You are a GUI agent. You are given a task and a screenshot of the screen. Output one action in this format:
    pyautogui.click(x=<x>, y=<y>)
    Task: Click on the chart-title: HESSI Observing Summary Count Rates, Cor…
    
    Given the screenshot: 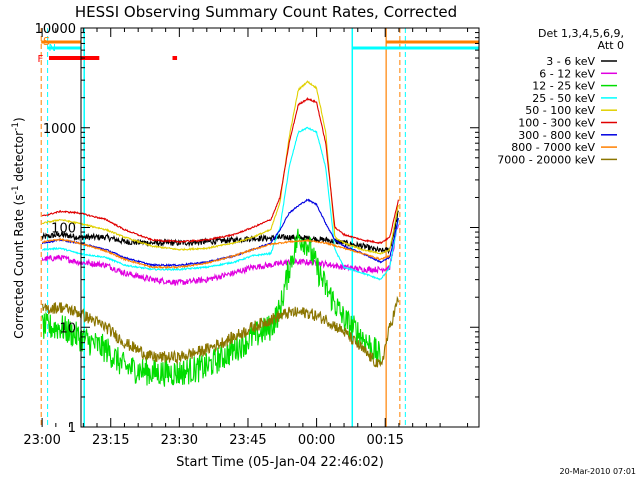 What is the action you would take?
    pyautogui.click(x=266, y=12)
    